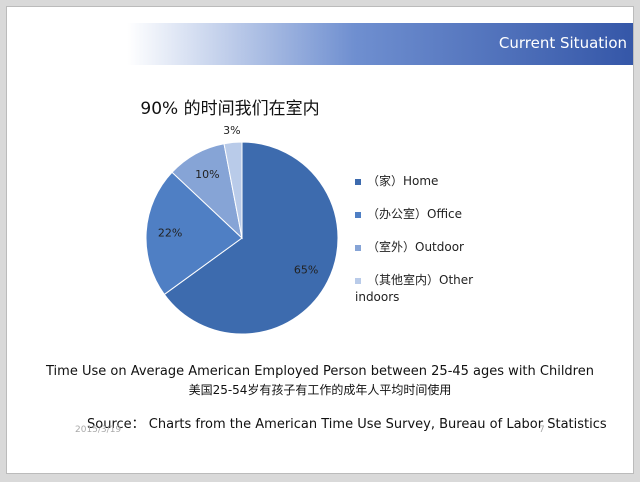 The width and height of the screenshot is (640, 482). I want to click on data-label: 65%, so click(306, 270).